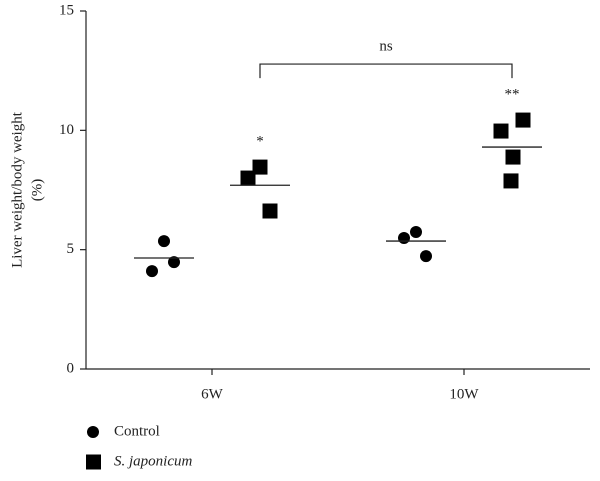 This screenshot has width=600, height=481. Describe the element at coordinates (37, 190) in the screenshot. I see `y-axis-label: (%)` at that location.